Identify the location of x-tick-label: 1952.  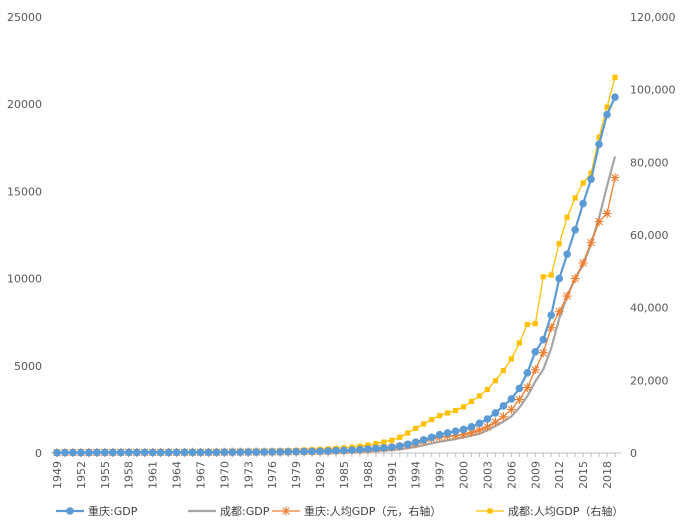
(81, 475).